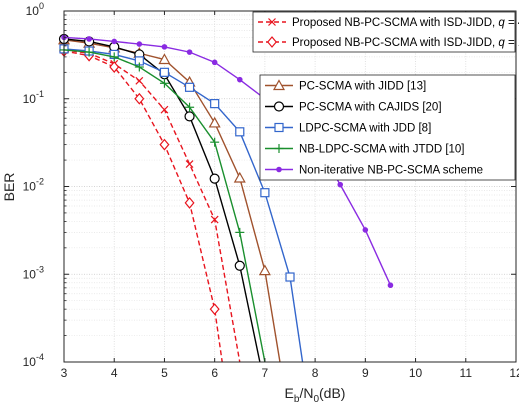  What do you see at coordinates (297, 399) in the screenshot?
I see `x-axis-label-sub-b: b` at bounding box center [297, 399].